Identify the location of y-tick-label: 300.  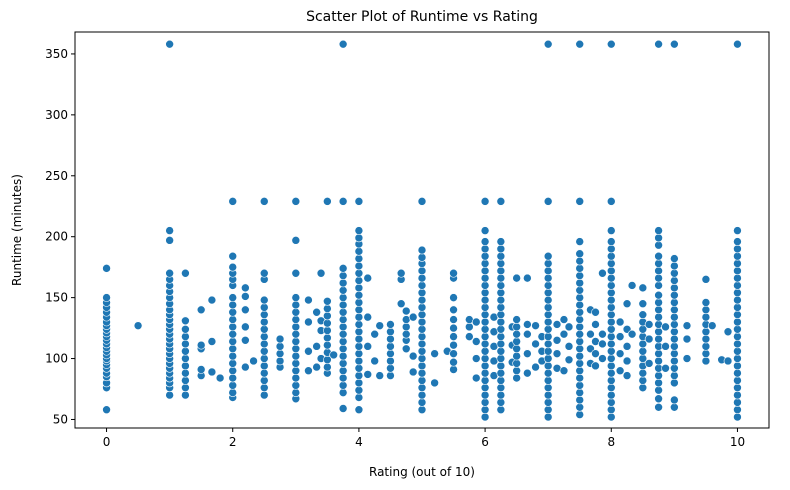
(56, 115).